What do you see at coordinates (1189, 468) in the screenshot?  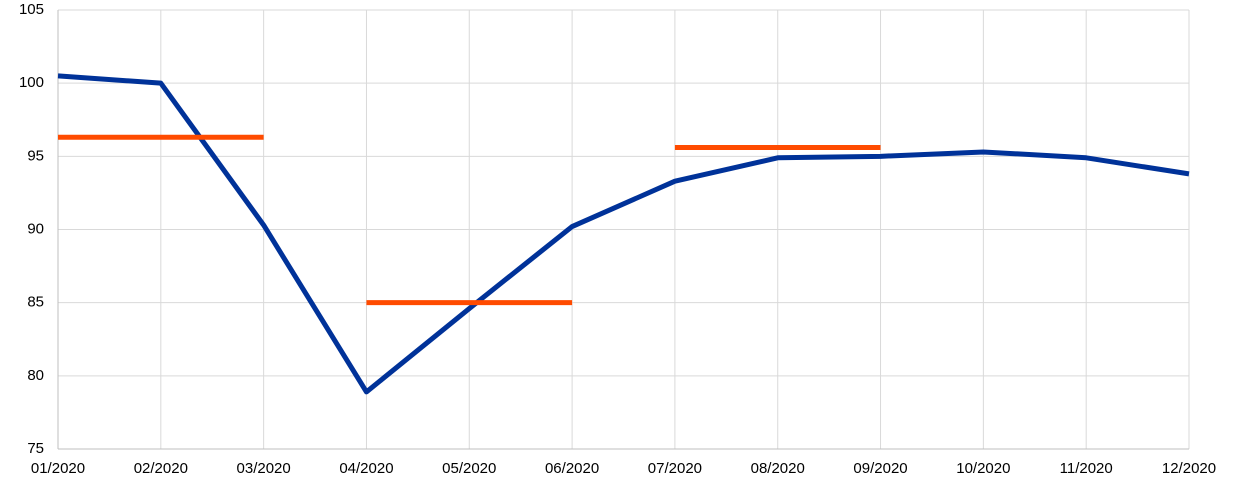 I see `x-tick-label: 12/2020` at bounding box center [1189, 468].